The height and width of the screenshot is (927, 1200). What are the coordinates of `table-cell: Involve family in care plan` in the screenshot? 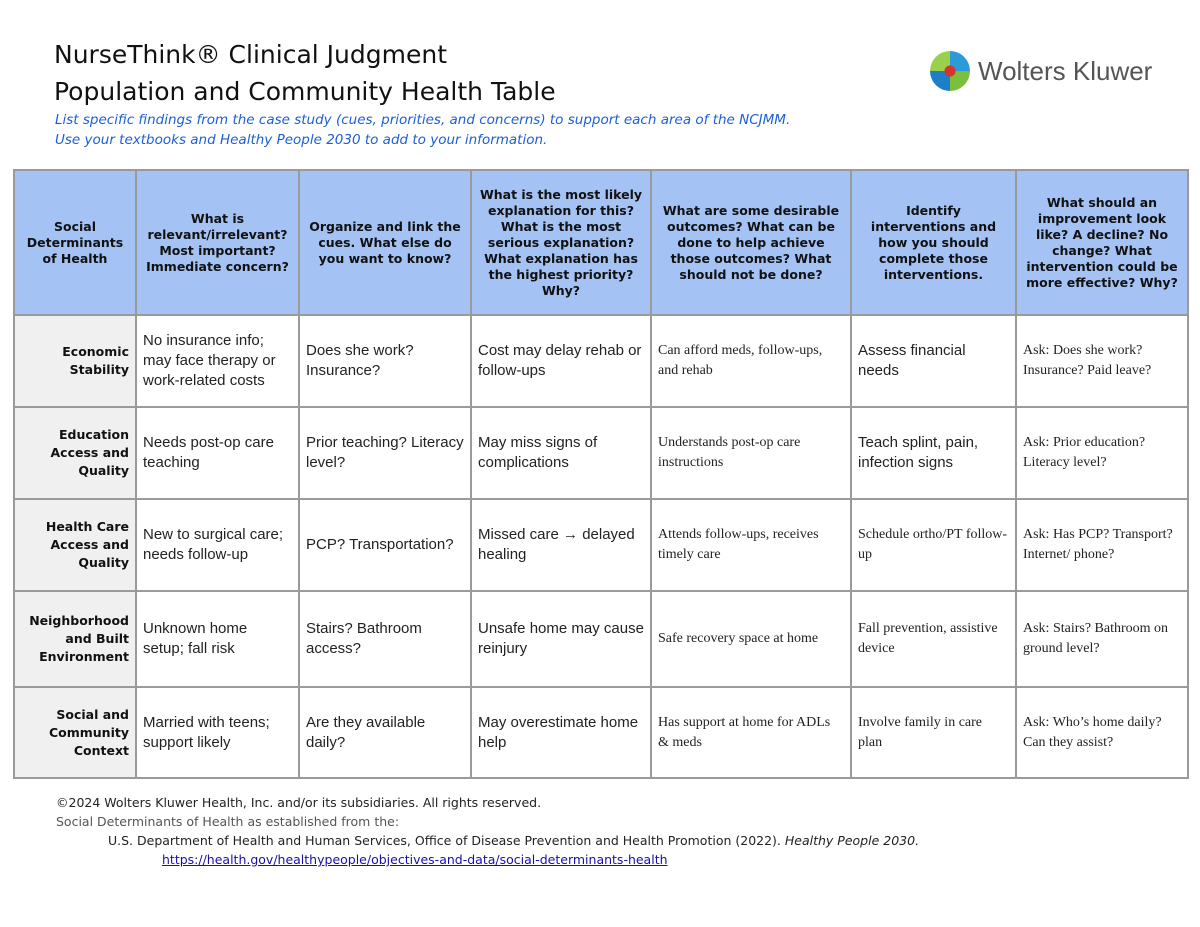 It's located at (933, 732).